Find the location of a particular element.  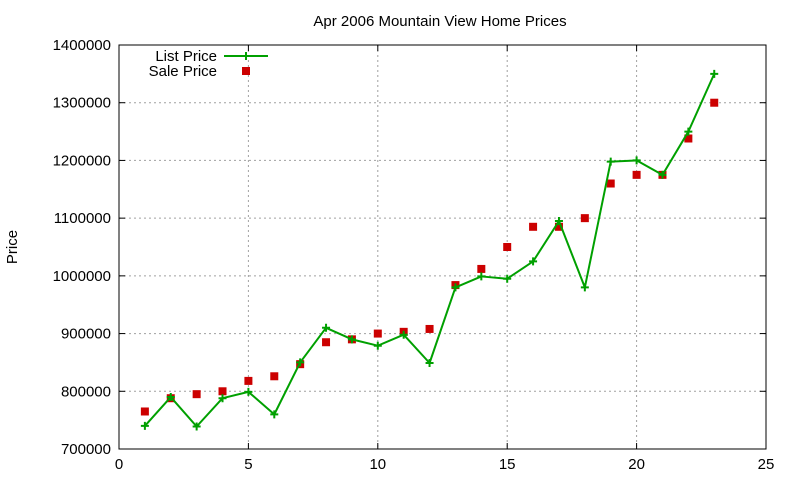

x-tick-label: 25 is located at coordinates (766, 464).